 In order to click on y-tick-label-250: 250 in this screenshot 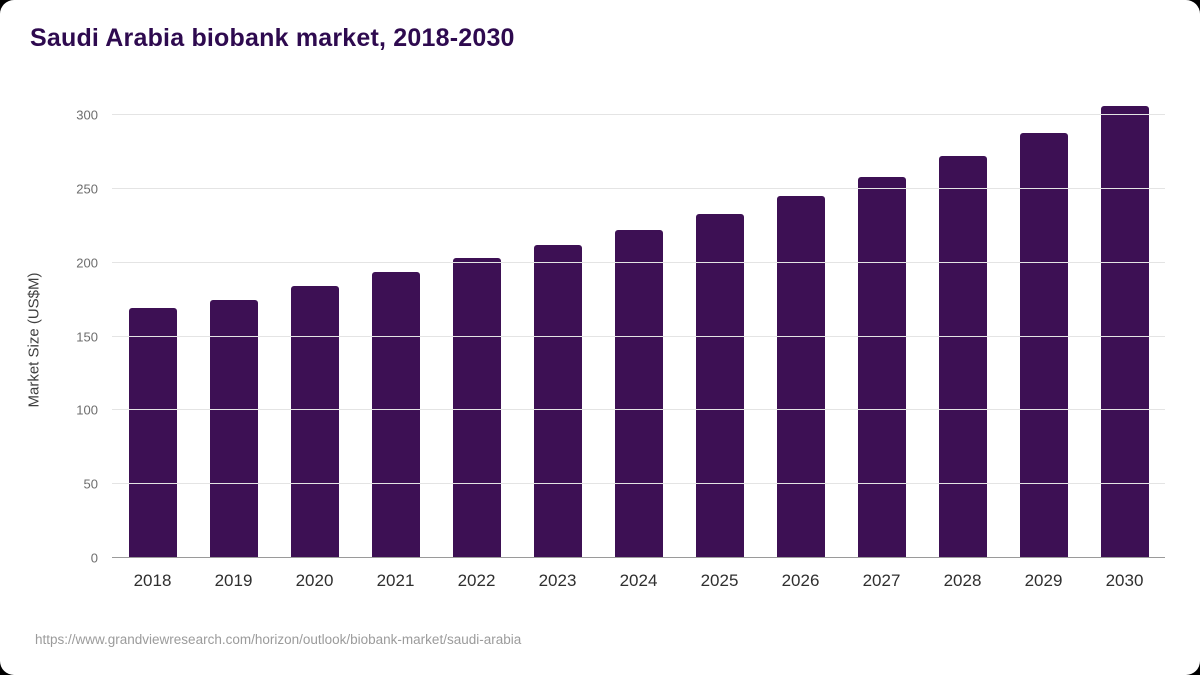, I will do `click(87, 189)`.